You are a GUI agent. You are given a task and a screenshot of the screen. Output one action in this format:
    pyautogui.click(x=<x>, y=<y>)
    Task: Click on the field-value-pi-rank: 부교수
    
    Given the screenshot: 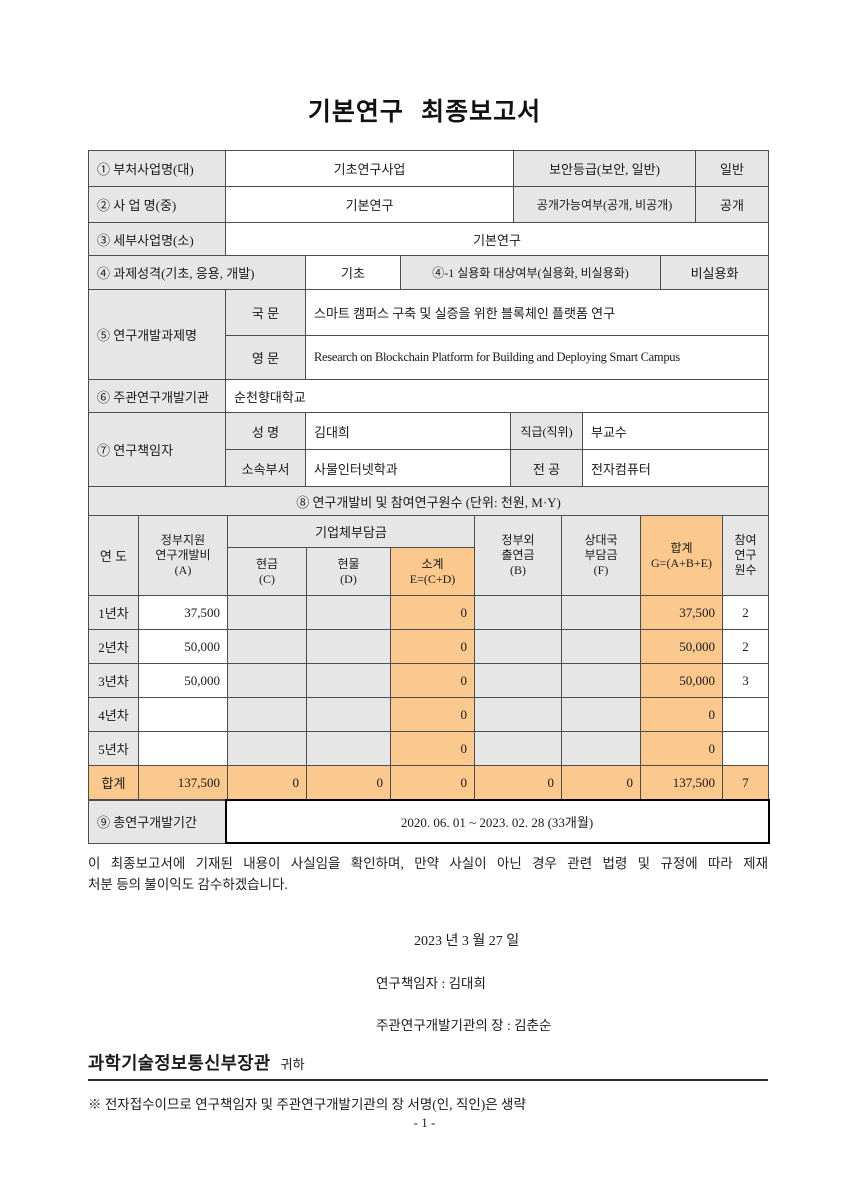 What is the action you would take?
    pyautogui.click(x=675, y=431)
    